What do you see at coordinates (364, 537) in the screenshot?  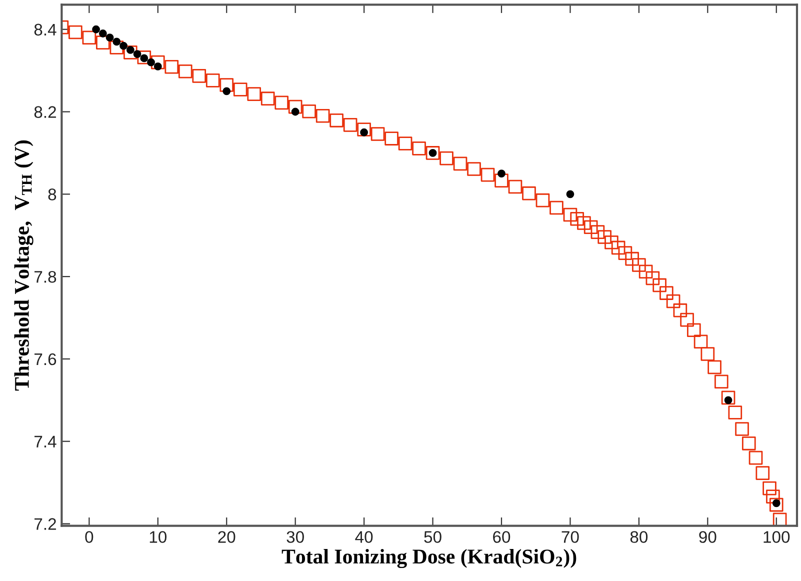 I see `x-tick-label: 40` at bounding box center [364, 537].